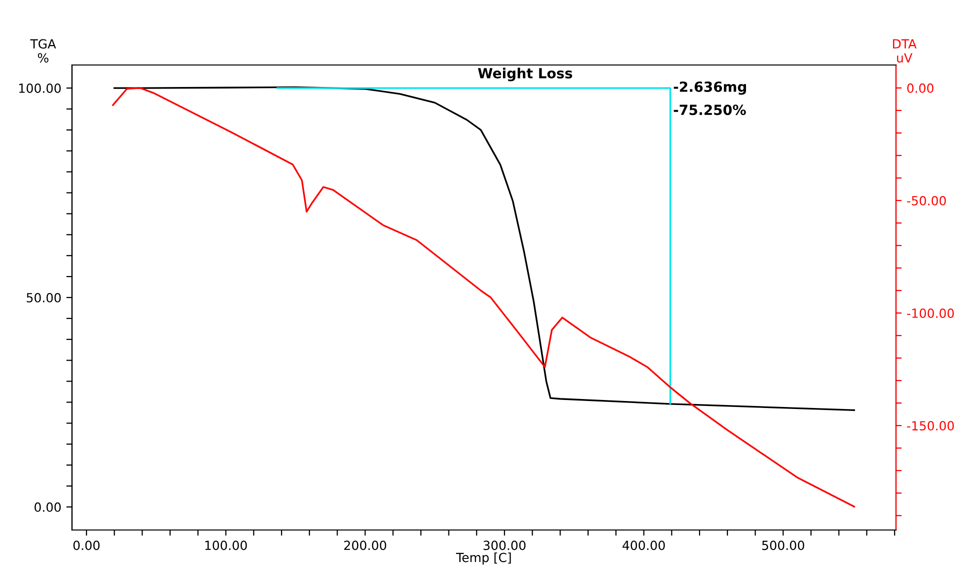 The width and height of the screenshot is (968, 574). What do you see at coordinates (643, 545) in the screenshot?
I see `x-tick-label: 400.00` at bounding box center [643, 545].